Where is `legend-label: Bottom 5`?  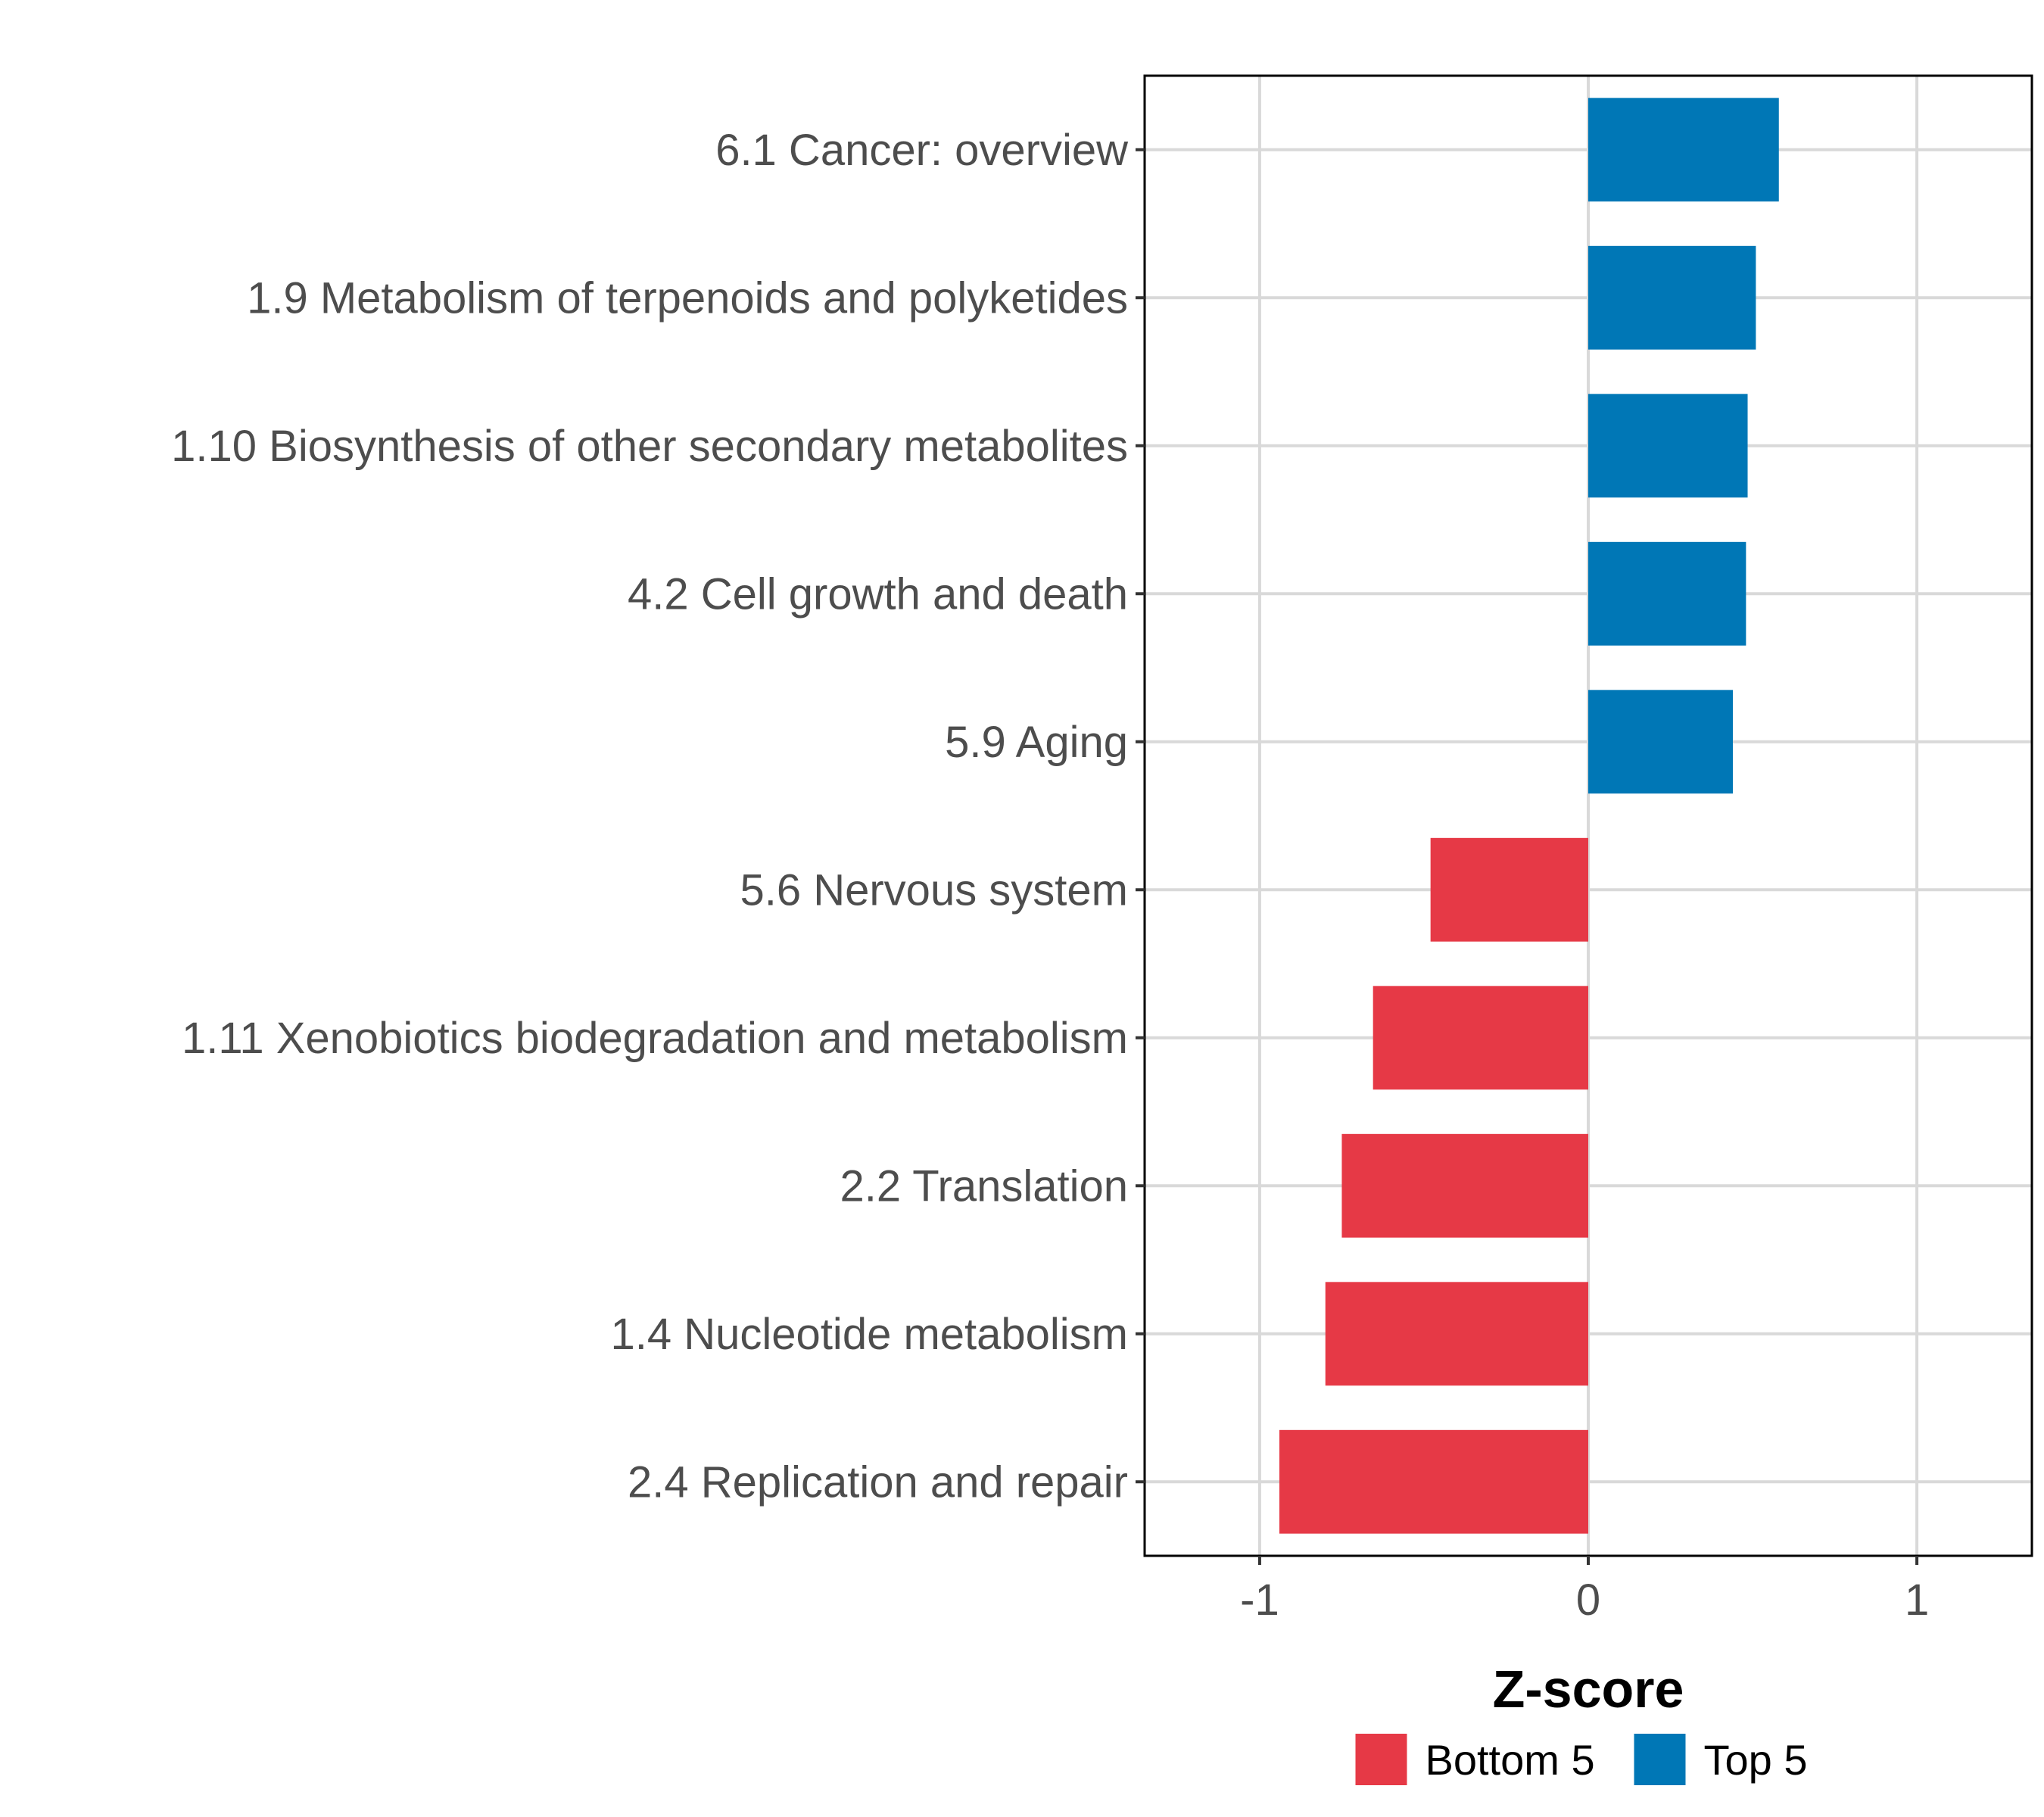 legend-label: Bottom 5 is located at coordinates (1510, 1760).